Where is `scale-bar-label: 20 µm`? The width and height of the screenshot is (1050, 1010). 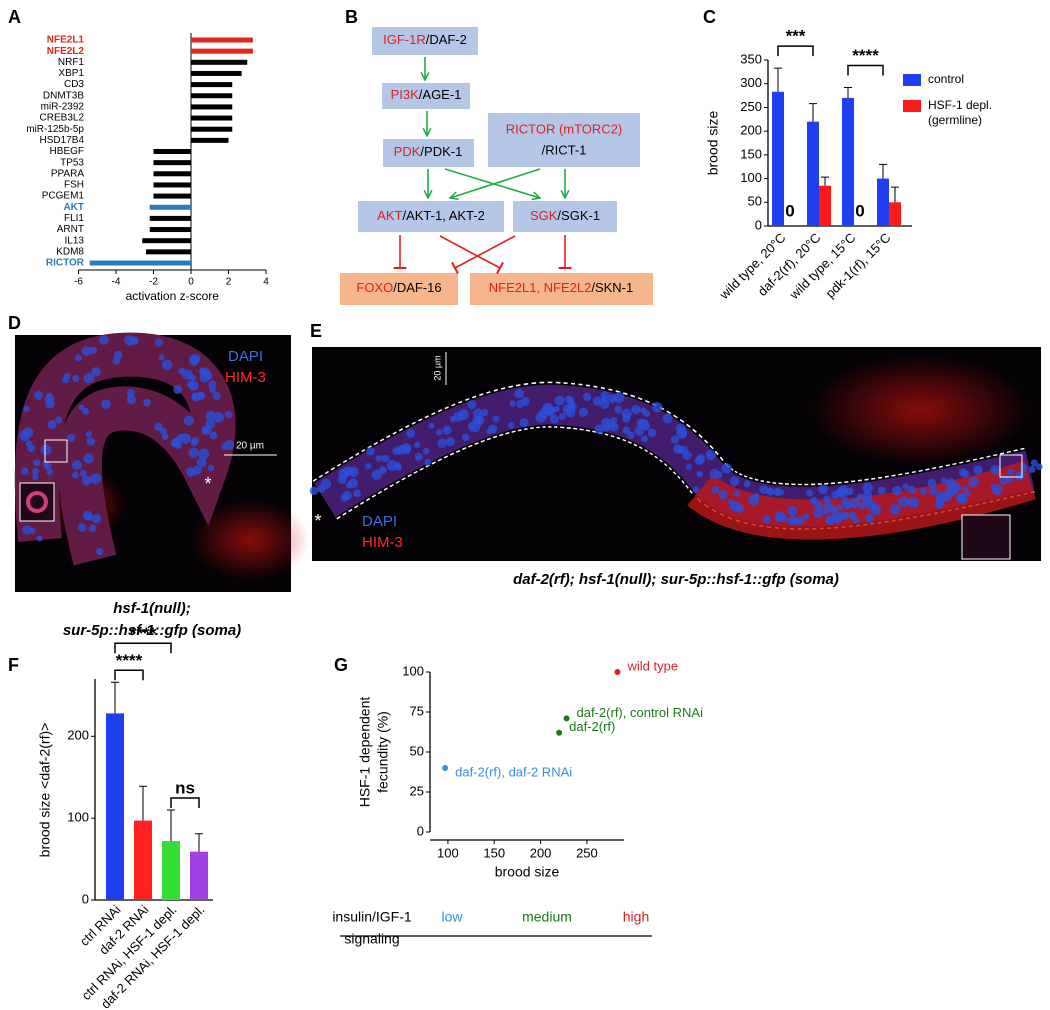
scale-bar-label: 20 µm is located at coordinates (250, 446).